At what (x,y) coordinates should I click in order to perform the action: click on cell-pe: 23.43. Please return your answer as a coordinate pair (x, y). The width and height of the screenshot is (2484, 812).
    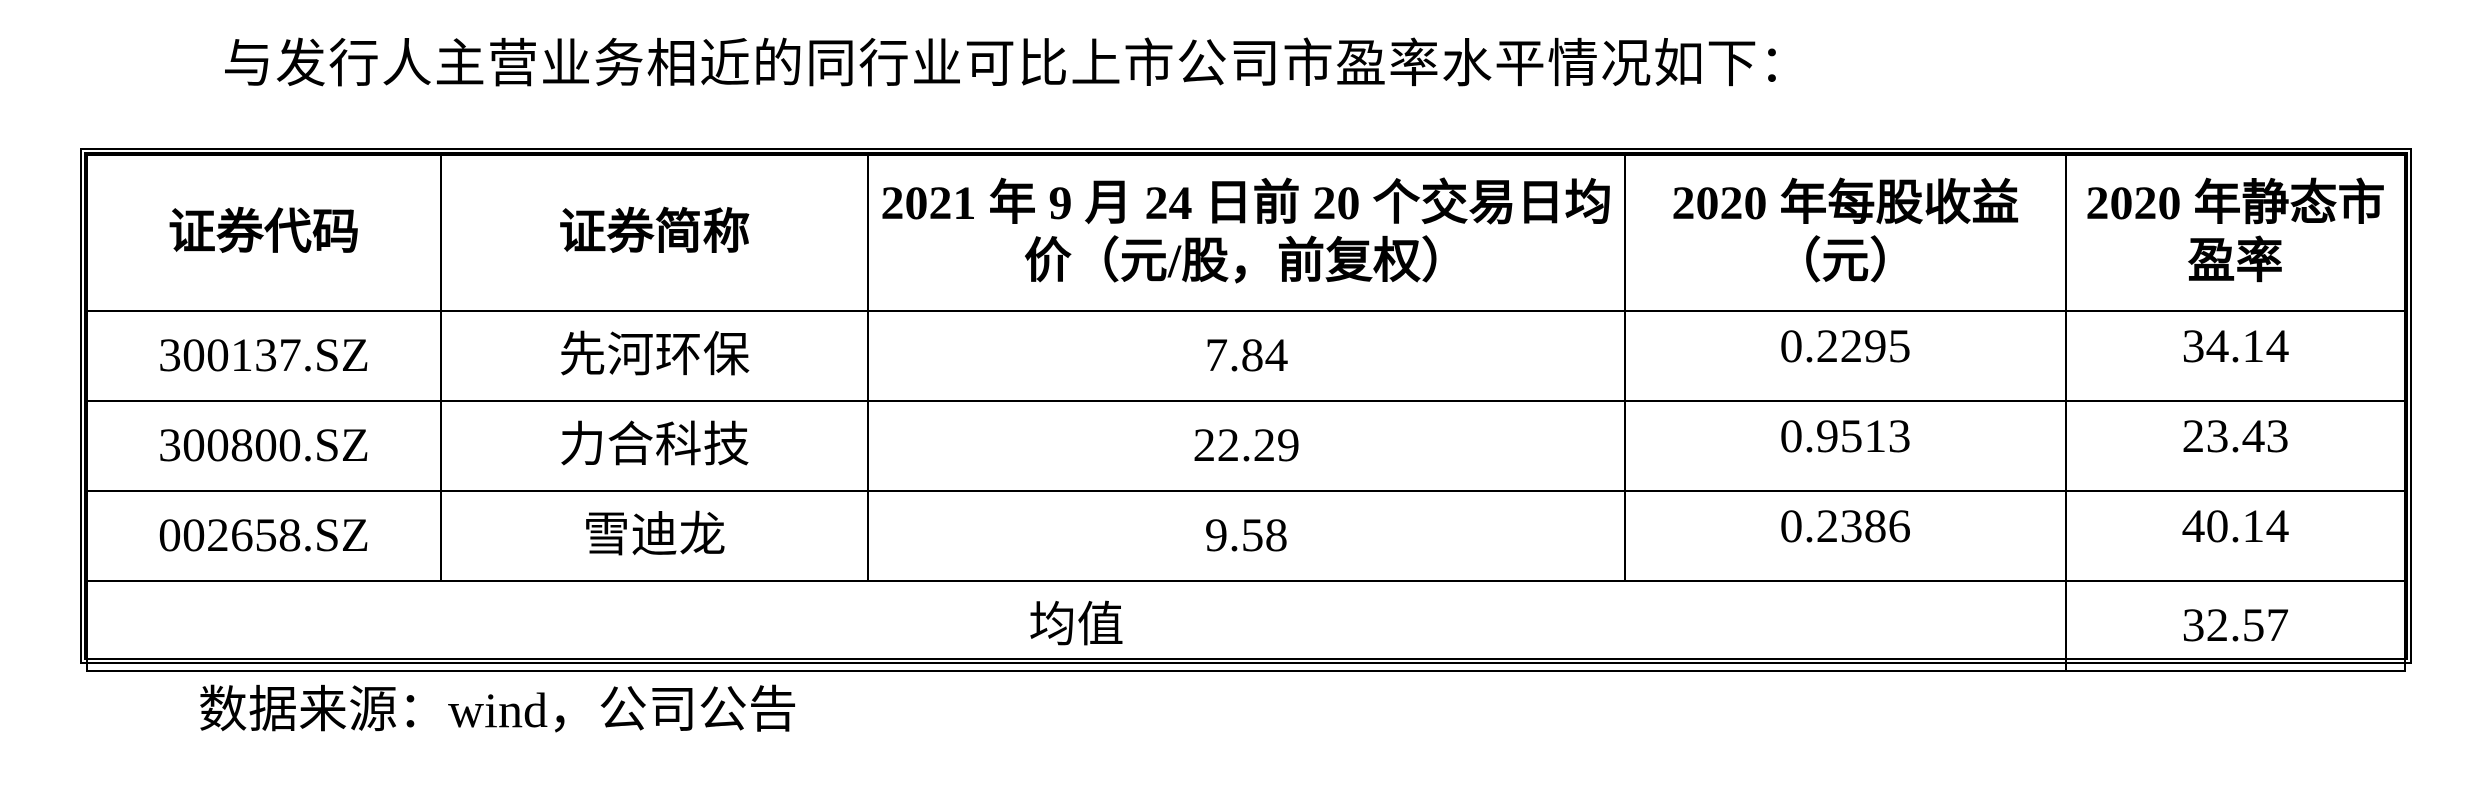
    Looking at the image, I should click on (2235, 446).